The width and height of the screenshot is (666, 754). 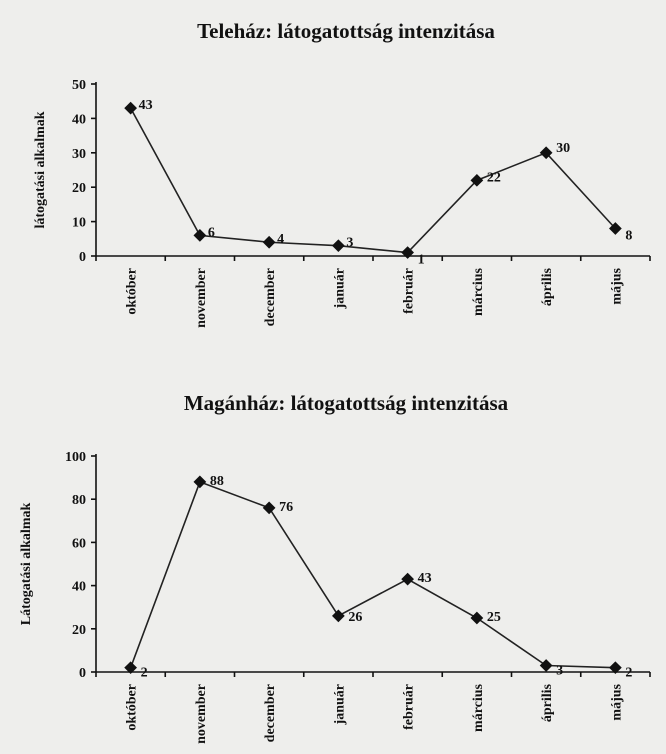 What do you see at coordinates (421, 260) in the screenshot?
I see `data-label: 1` at bounding box center [421, 260].